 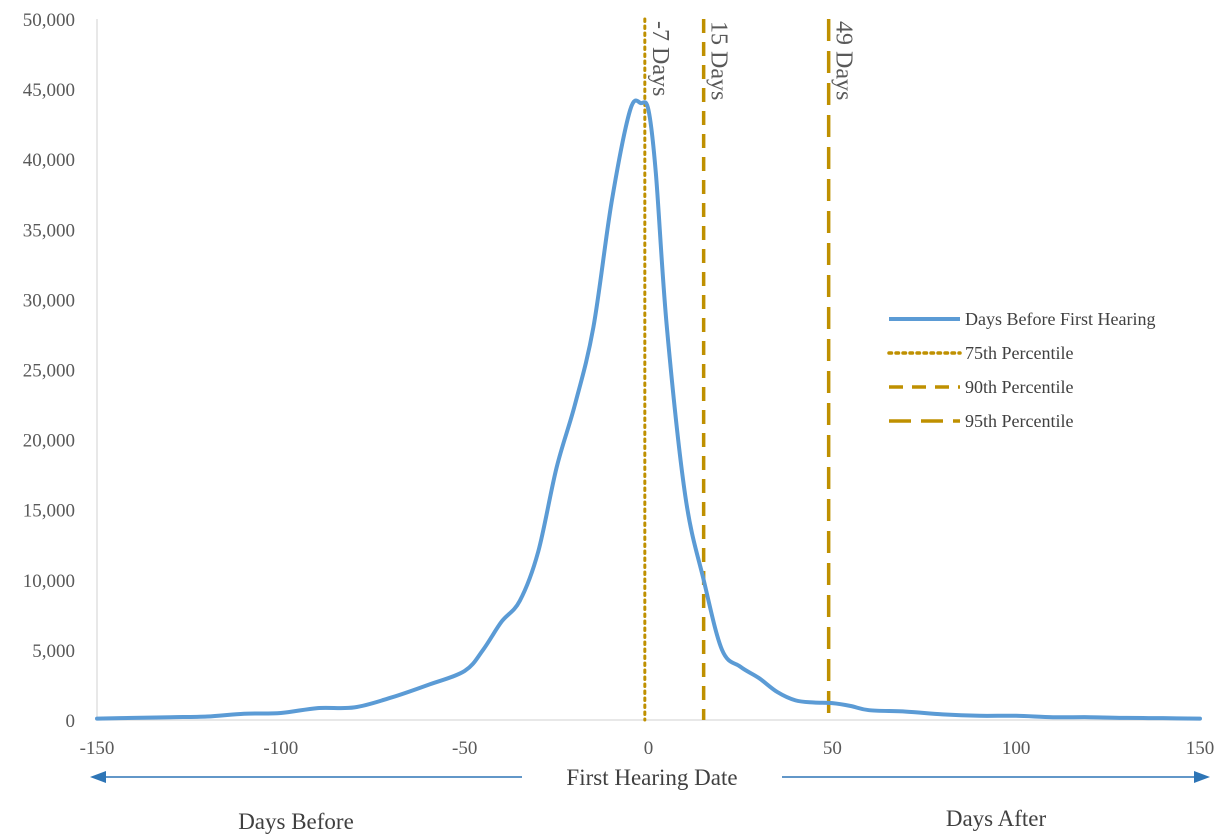 I want to click on x-tick-label: 0, so click(x=649, y=748).